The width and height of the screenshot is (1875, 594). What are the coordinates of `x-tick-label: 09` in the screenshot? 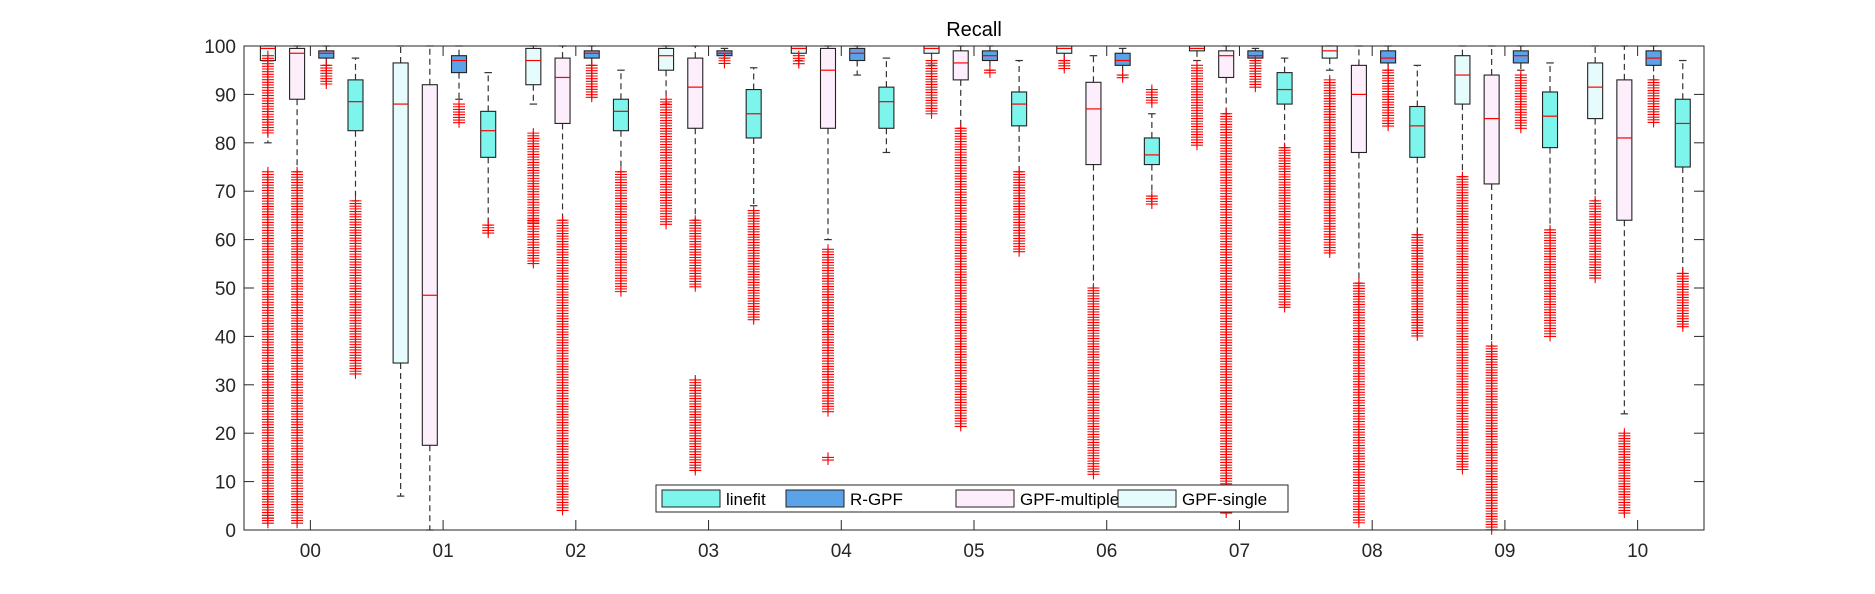 It's located at (1504, 551).